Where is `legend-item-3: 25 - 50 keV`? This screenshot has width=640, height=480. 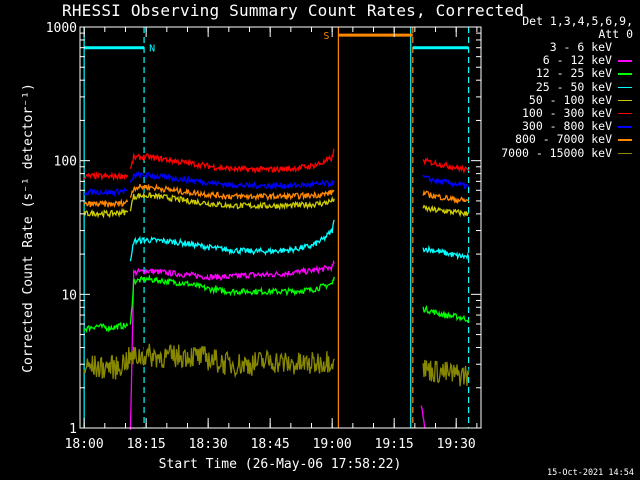
legend-item-3: 25 - 50 keV is located at coordinates (559, 86).